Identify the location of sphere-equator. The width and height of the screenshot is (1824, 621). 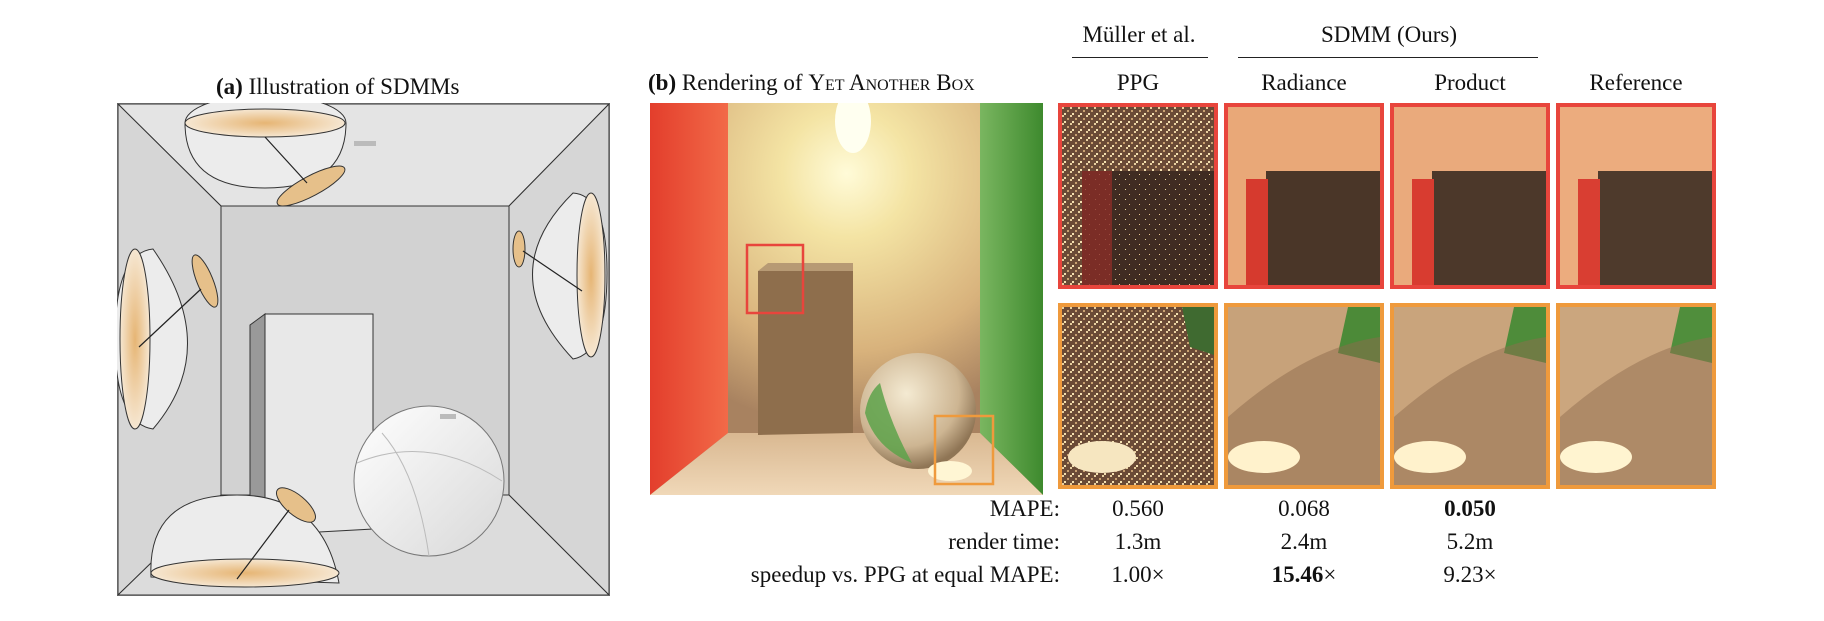
(429, 466).